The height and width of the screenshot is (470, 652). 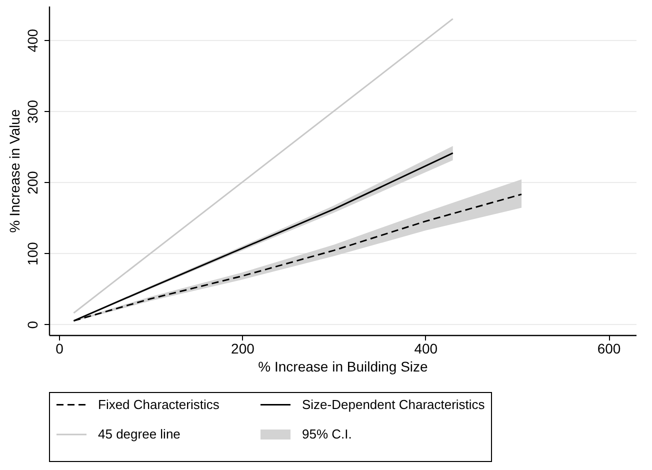 What do you see at coordinates (327, 434) in the screenshot?
I see `text: 95% C.I.` at bounding box center [327, 434].